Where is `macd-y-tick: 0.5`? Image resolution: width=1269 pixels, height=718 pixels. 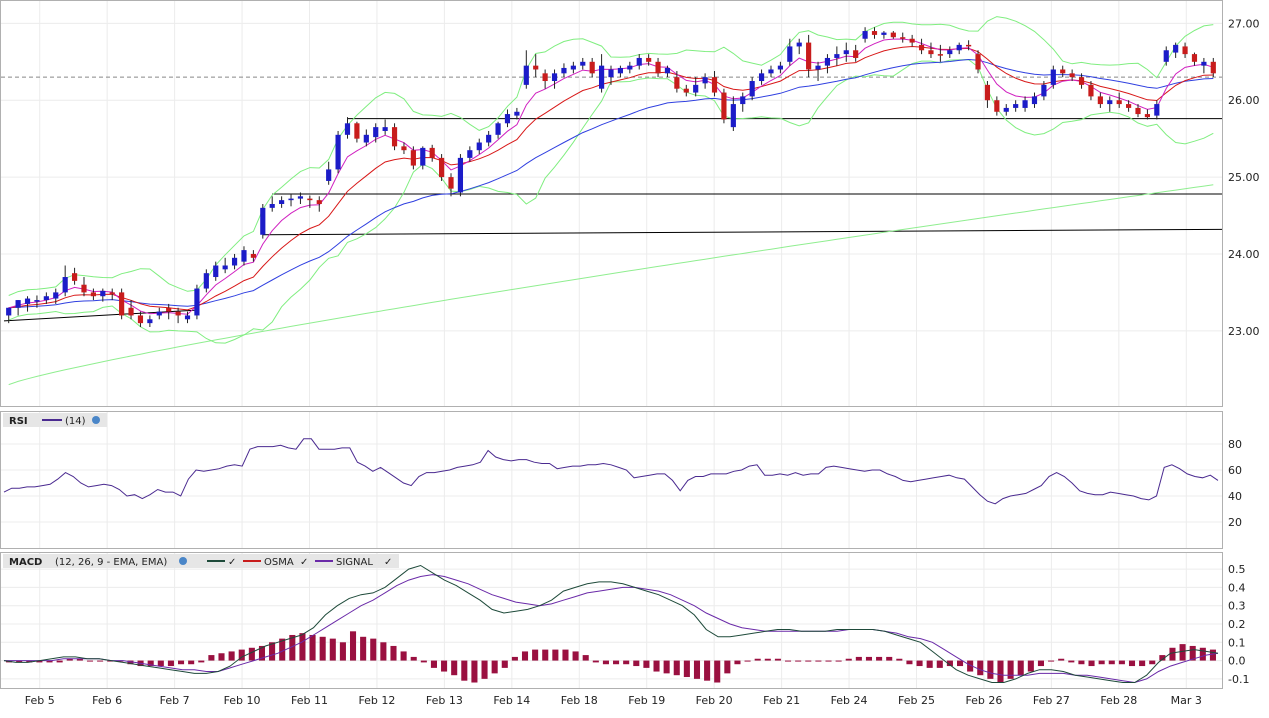 macd-y-tick: 0.5 is located at coordinates (1237, 569).